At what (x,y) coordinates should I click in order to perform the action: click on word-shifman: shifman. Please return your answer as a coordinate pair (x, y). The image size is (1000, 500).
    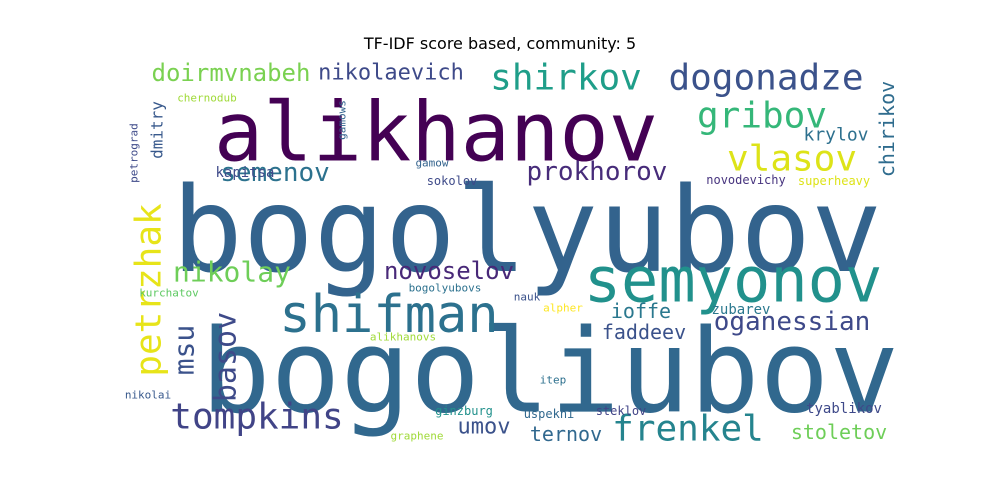
    Looking at the image, I should click on (388, 315).